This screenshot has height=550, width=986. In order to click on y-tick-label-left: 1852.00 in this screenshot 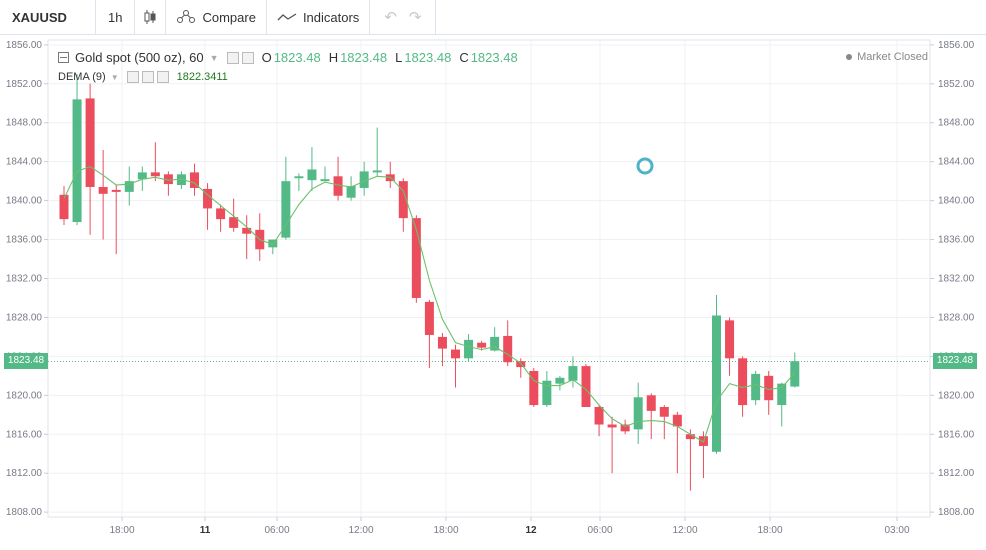, I will do `click(24, 84)`.